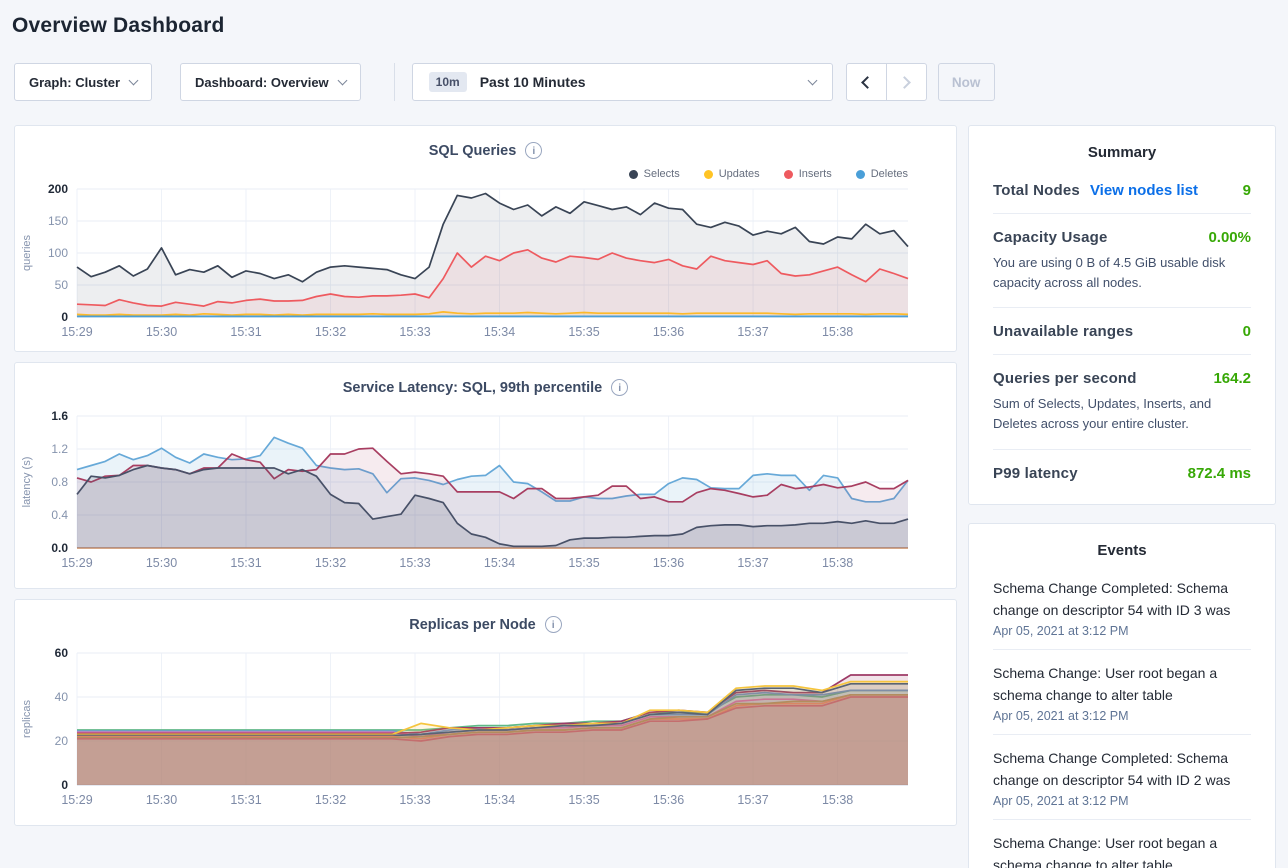 This screenshot has height=868, width=1288. Describe the element at coordinates (731, 174) in the screenshot. I see `legend-item-updates: Updates` at that location.